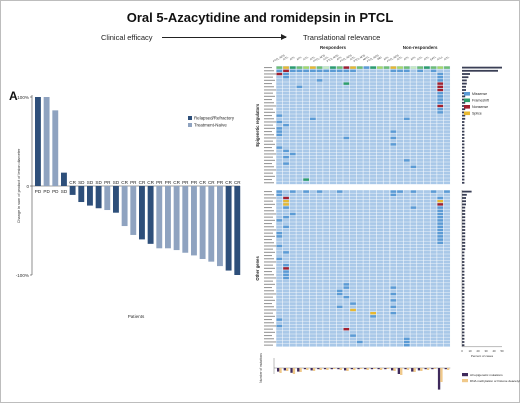 The width and height of the screenshot is (520, 403). I want to click on panel-a-label: A, so click(13, 96).